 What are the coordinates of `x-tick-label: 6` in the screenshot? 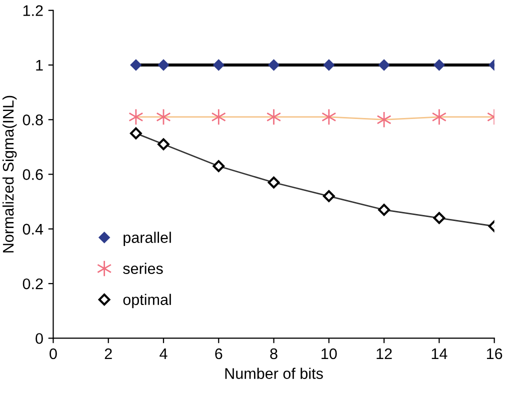 It's located at (218, 354).